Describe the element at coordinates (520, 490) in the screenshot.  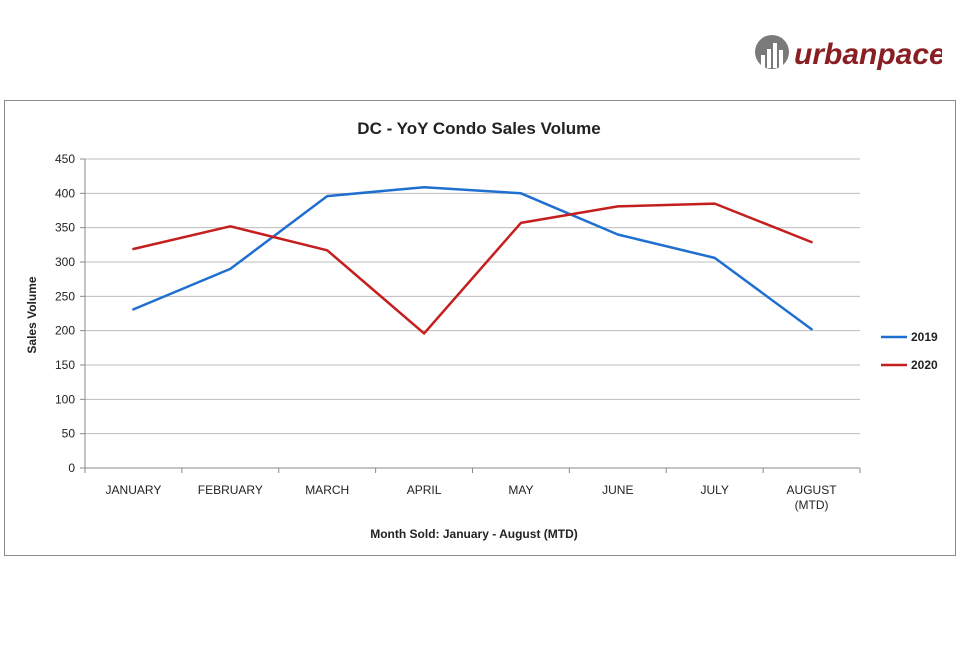
I see `x-tick-label: MAY` at that location.